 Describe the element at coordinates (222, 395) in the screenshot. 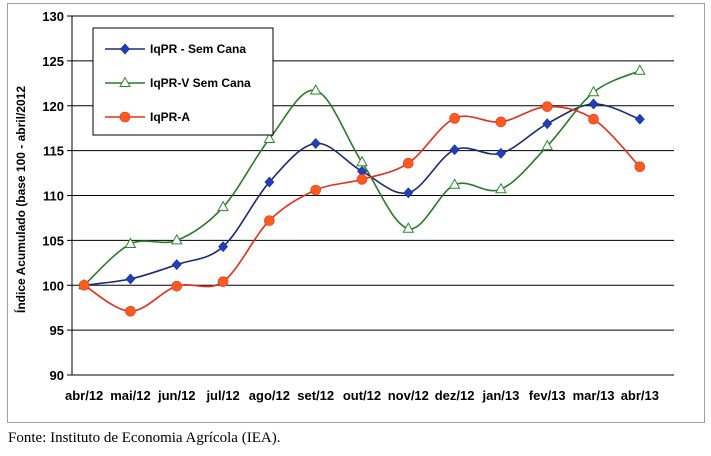

I see `x-tick-label: jul/12` at that location.